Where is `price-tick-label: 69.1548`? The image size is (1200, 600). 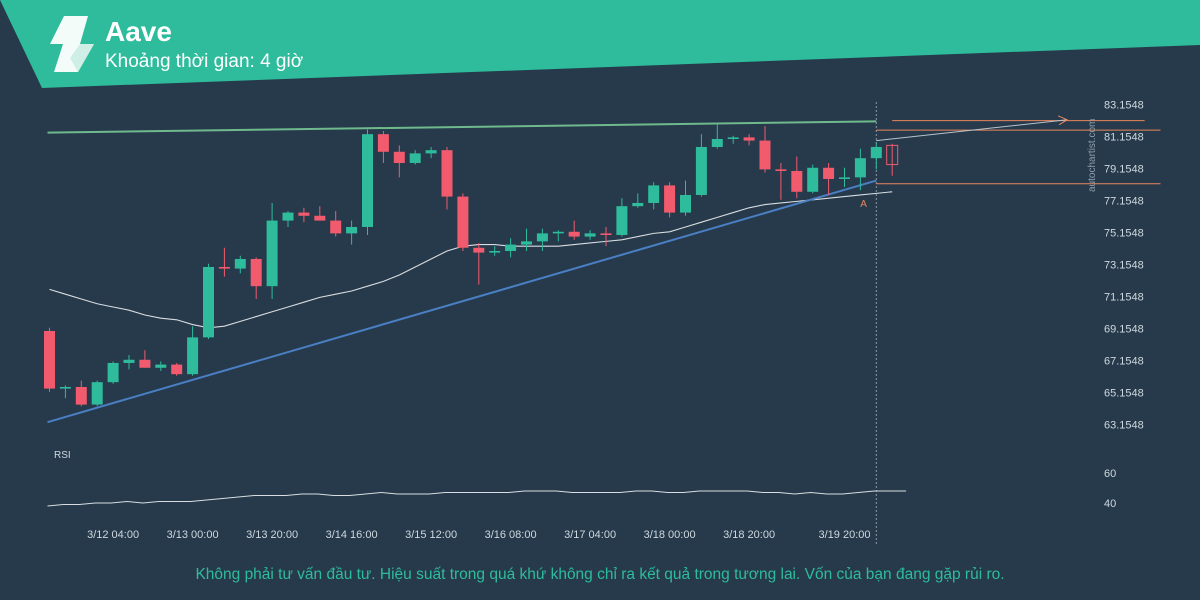 price-tick-label: 69.1548 is located at coordinates (1124, 330).